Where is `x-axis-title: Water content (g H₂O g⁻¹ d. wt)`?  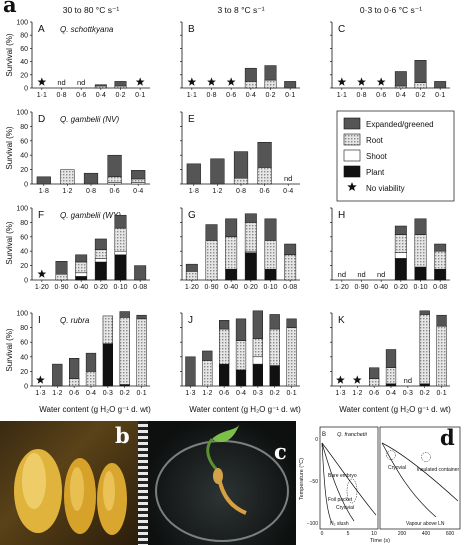
x-axis-title: Water content (g H₂O g⁻¹ d. wt) is located at coordinates (95, 409).